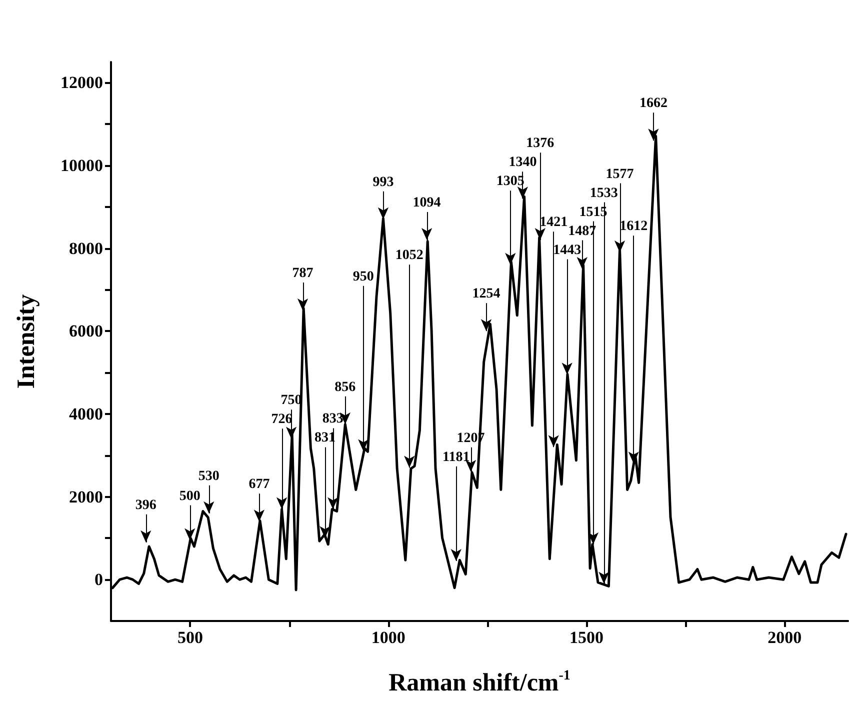 The height and width of the screenshot is (712, 849). What do you see at coordinates (540, 144) in the screenshot?
I see `annotation: 1376` at bounding box center [540, 144].